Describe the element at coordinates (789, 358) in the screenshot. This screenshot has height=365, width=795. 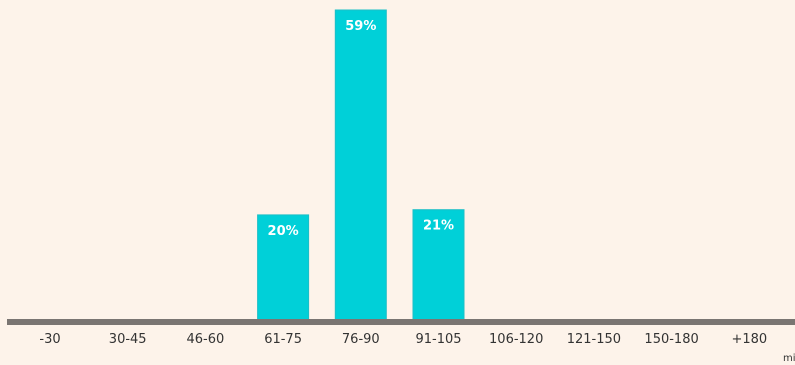
I see `x-unit-label: mi` at that location.